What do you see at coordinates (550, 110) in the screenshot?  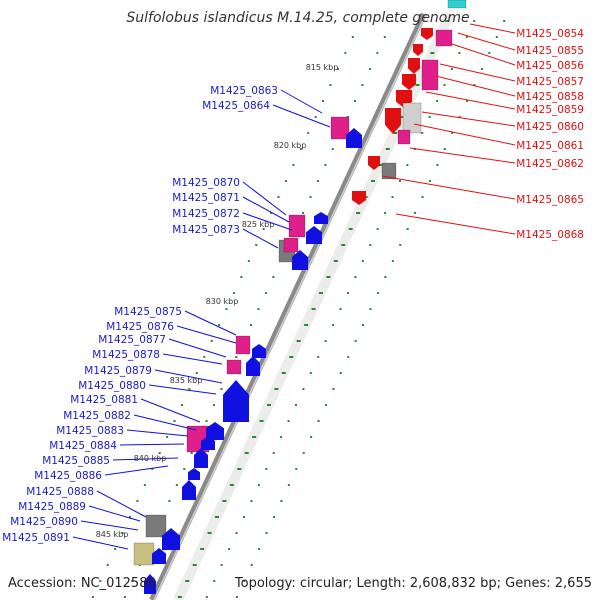 I see `right-gene-label: M1425_0859` at bounding box center [550, 110].